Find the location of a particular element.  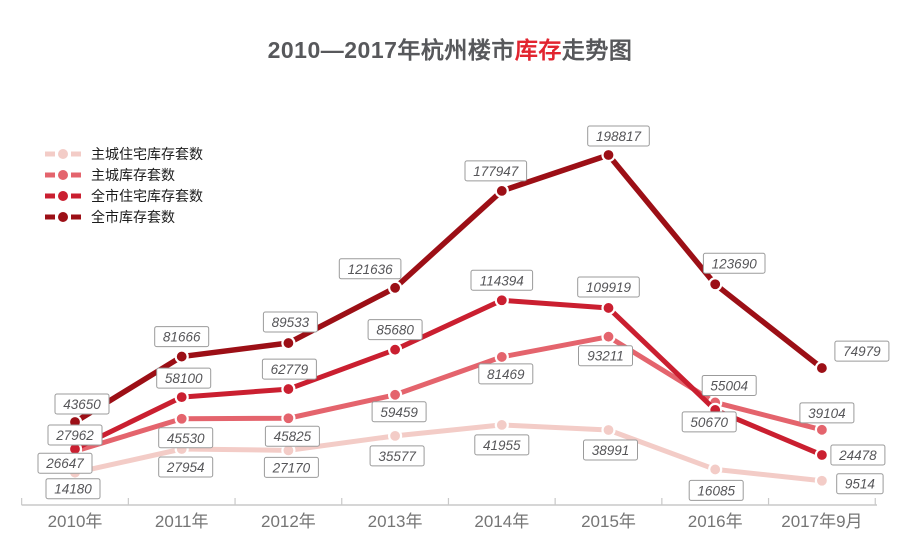

svg-text: 14180 is located at coordinates (73, 489).